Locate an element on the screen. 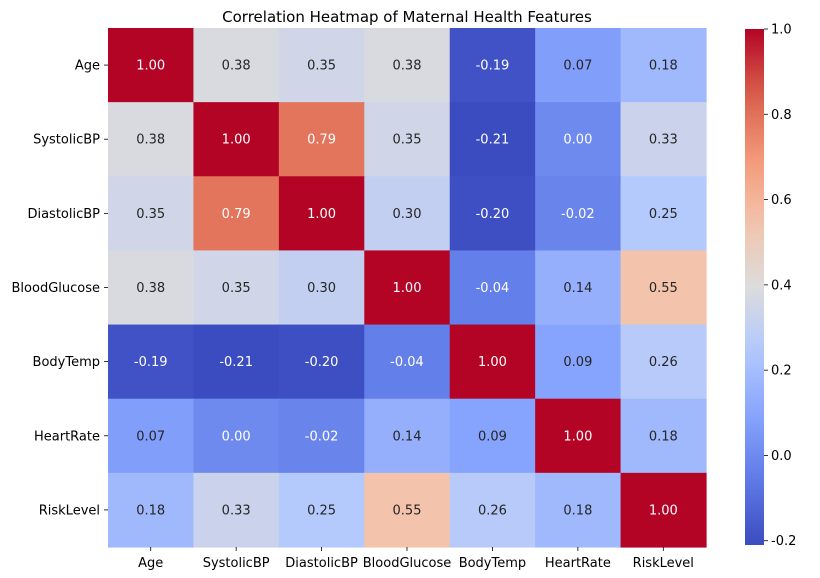  y-tick-label: Age is located at coordinates (87, 66).